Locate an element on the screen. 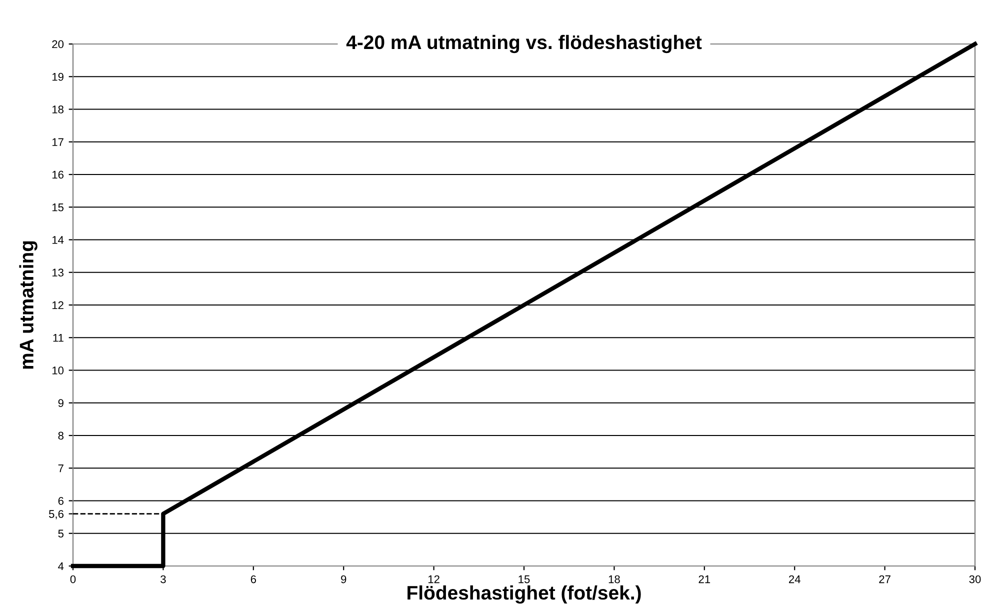 This screenshot has width=982, height=613. y-tick-label: 13 is located at coordinates (58, 272).